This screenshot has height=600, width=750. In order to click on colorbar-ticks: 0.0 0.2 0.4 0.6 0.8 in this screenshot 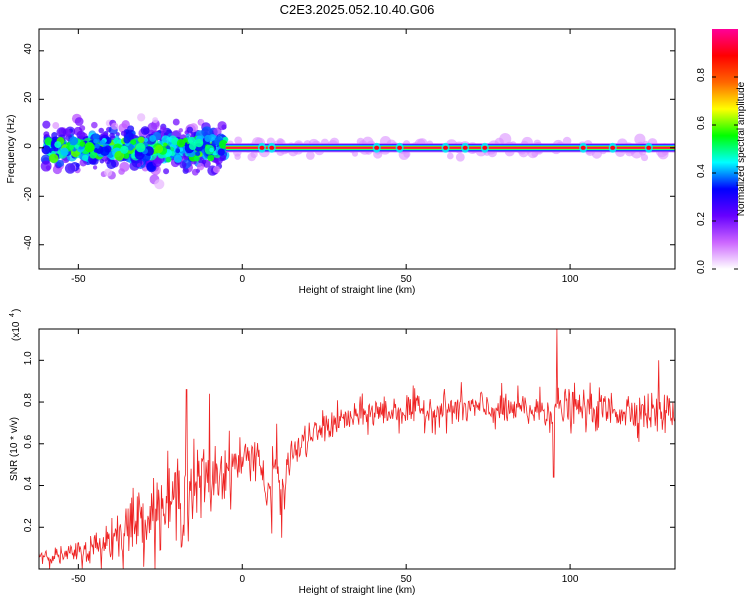, I will do `click(717, 171)`.